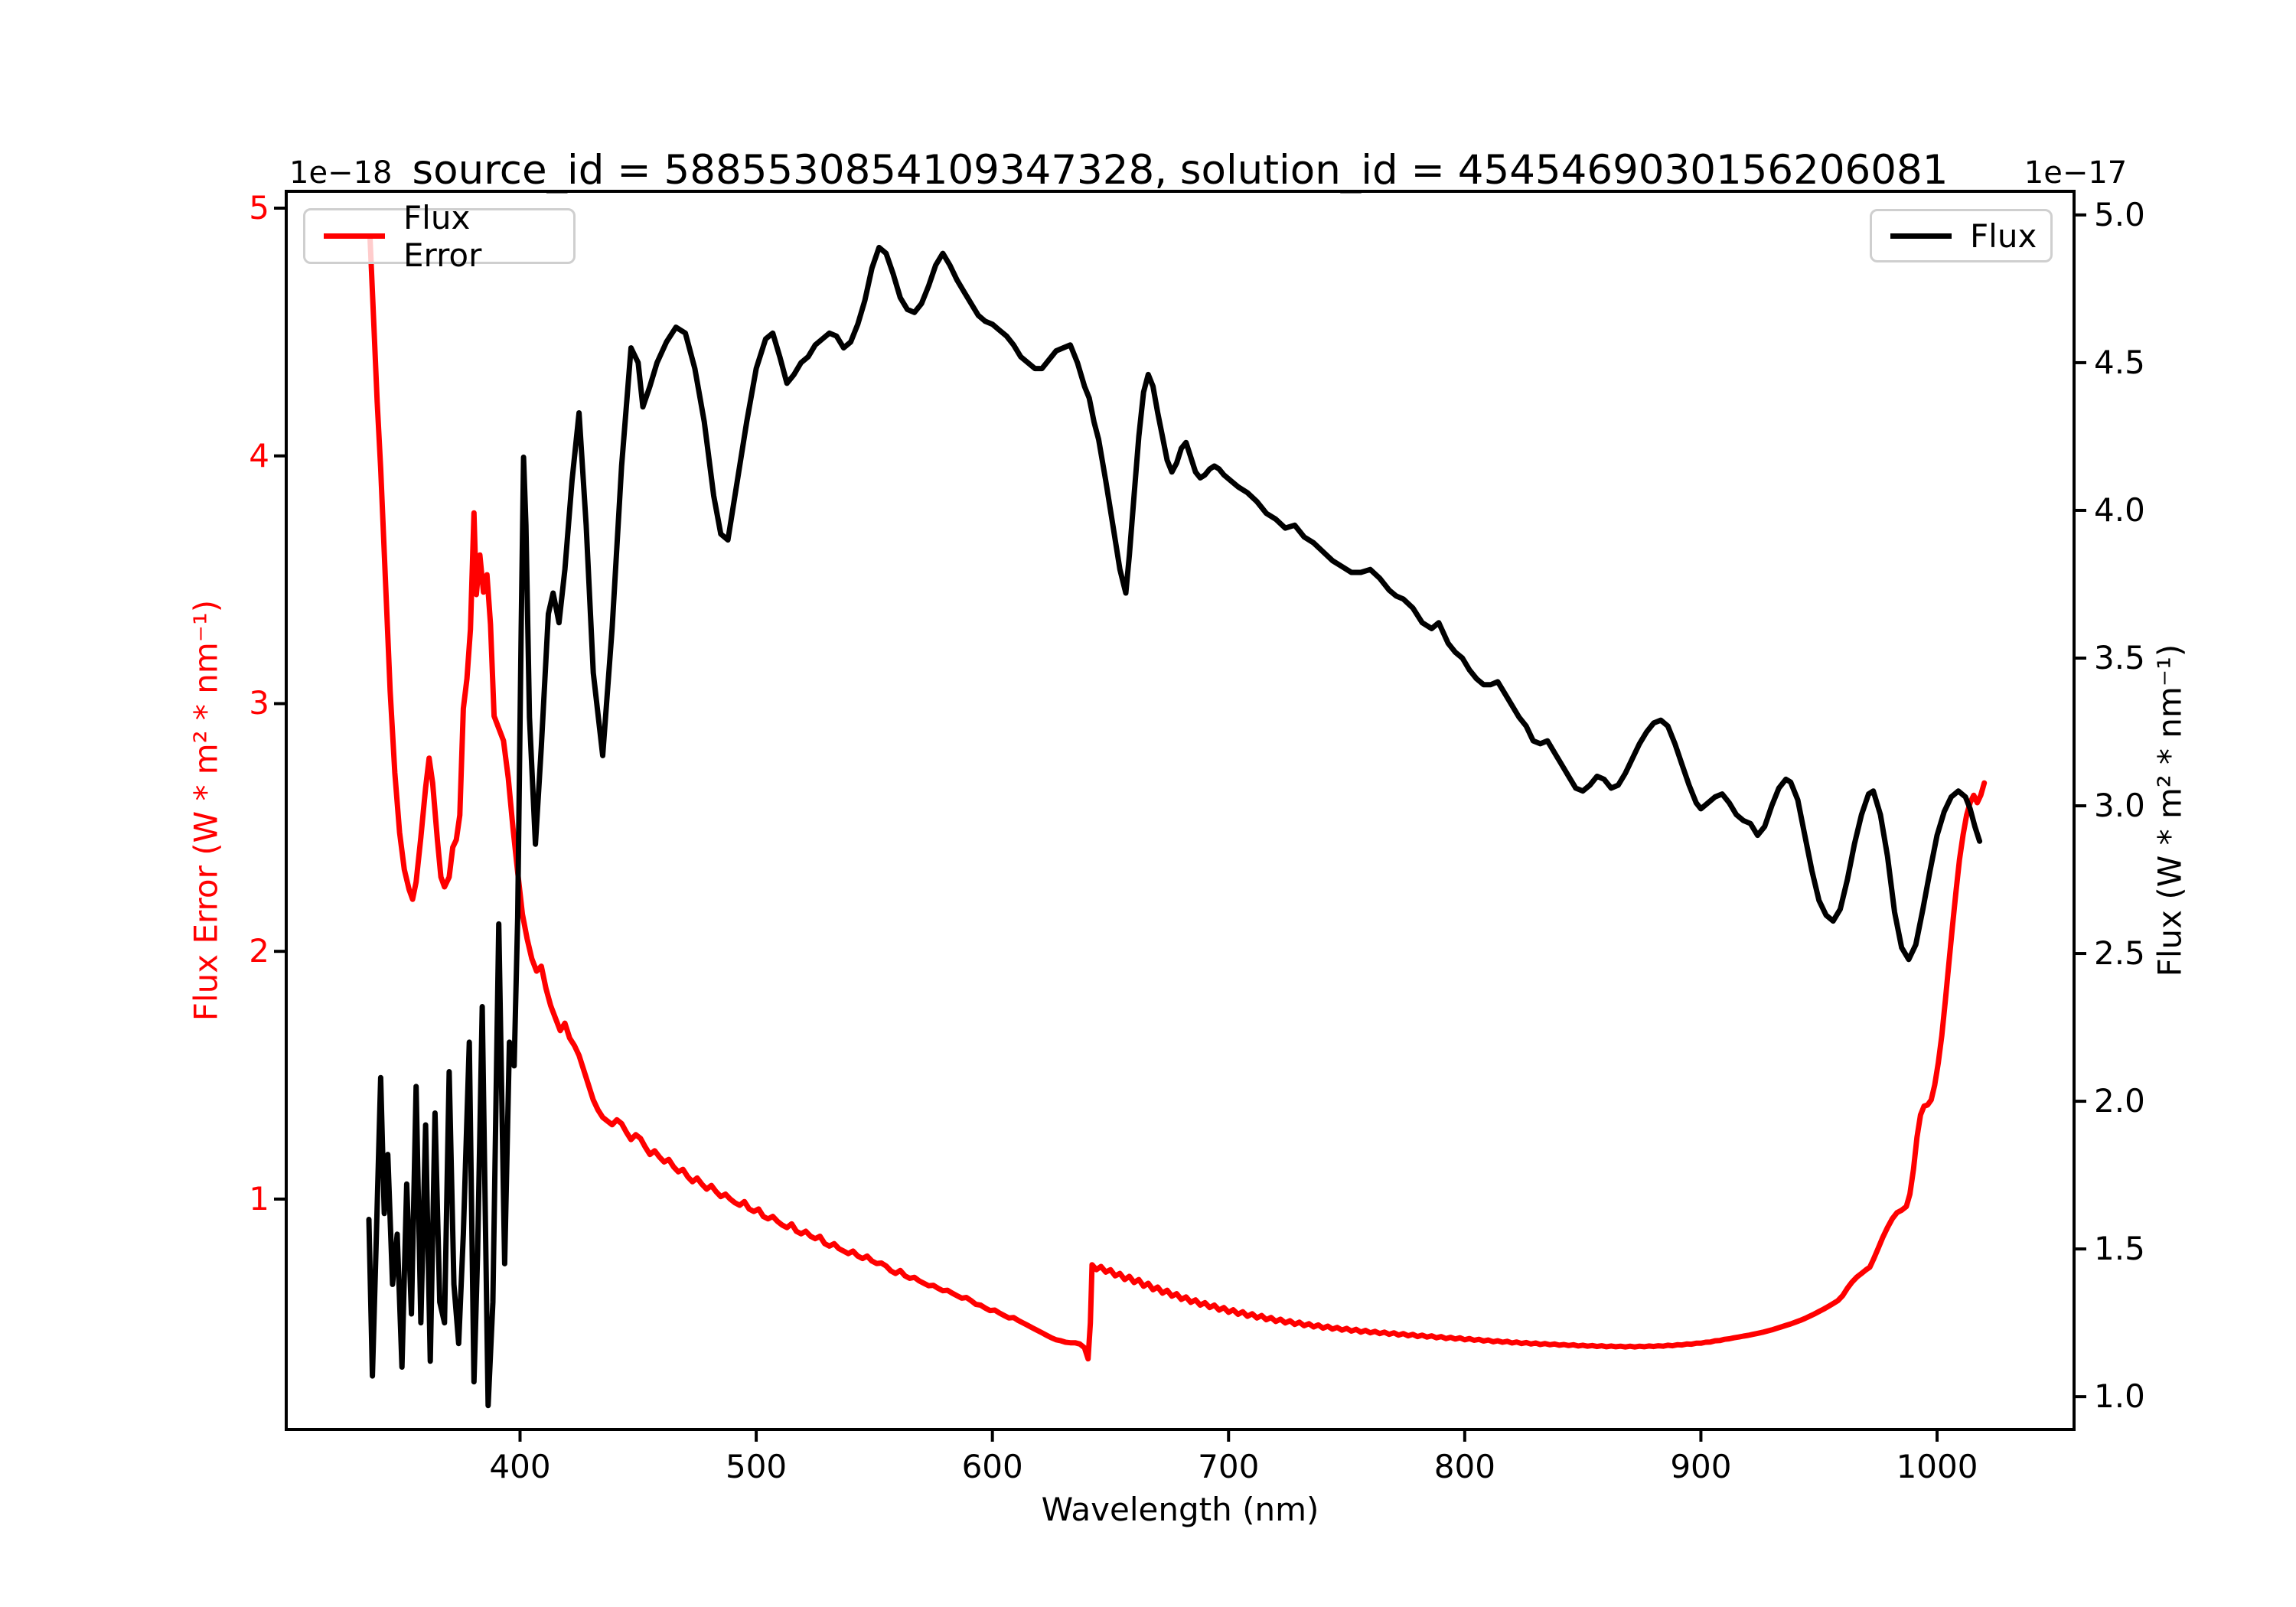 This screenshot has height=1607, width=2296. Describe the element at coordinates (1464, 1466) in the screenshot. I see `x-tick-label: 800` at that location.